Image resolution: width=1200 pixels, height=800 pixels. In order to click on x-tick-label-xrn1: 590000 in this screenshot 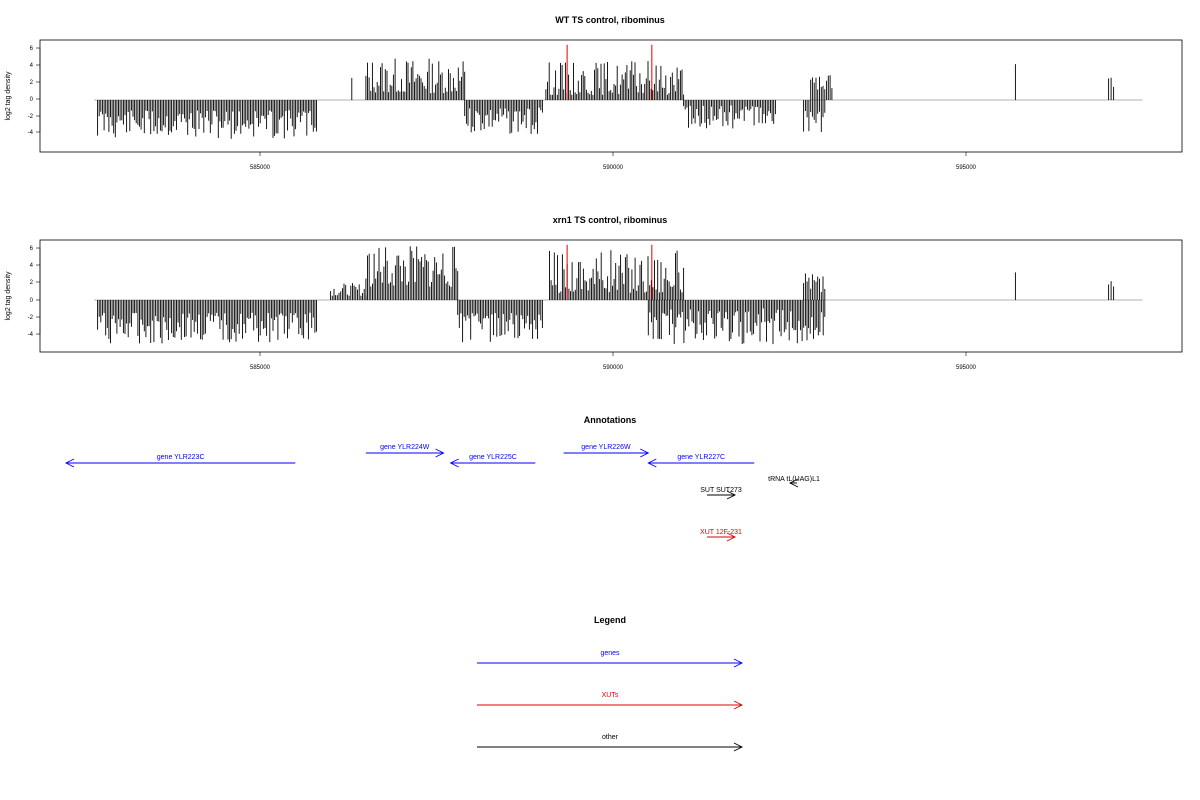, I will do `click(613, 368)`.